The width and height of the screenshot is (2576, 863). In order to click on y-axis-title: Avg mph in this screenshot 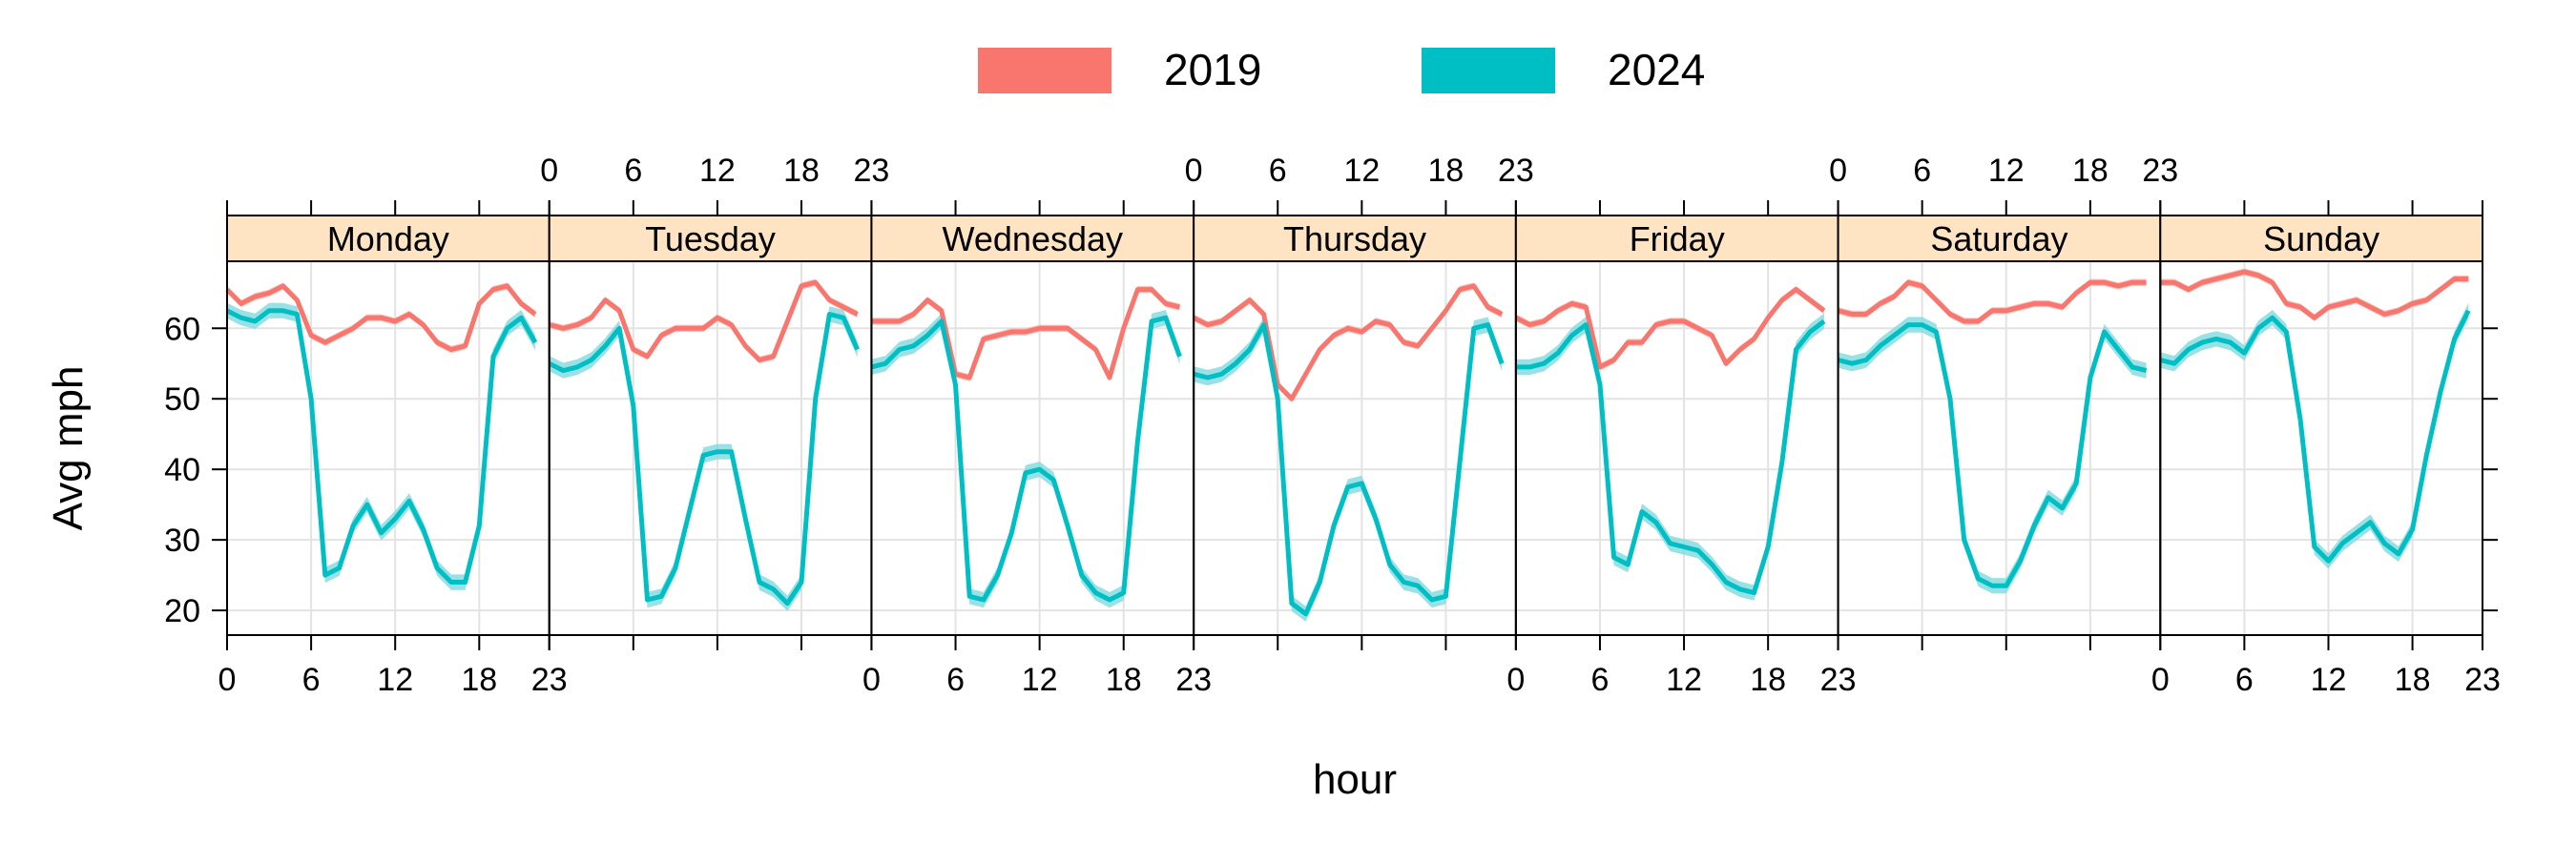, I will do `click(68, 448)`.